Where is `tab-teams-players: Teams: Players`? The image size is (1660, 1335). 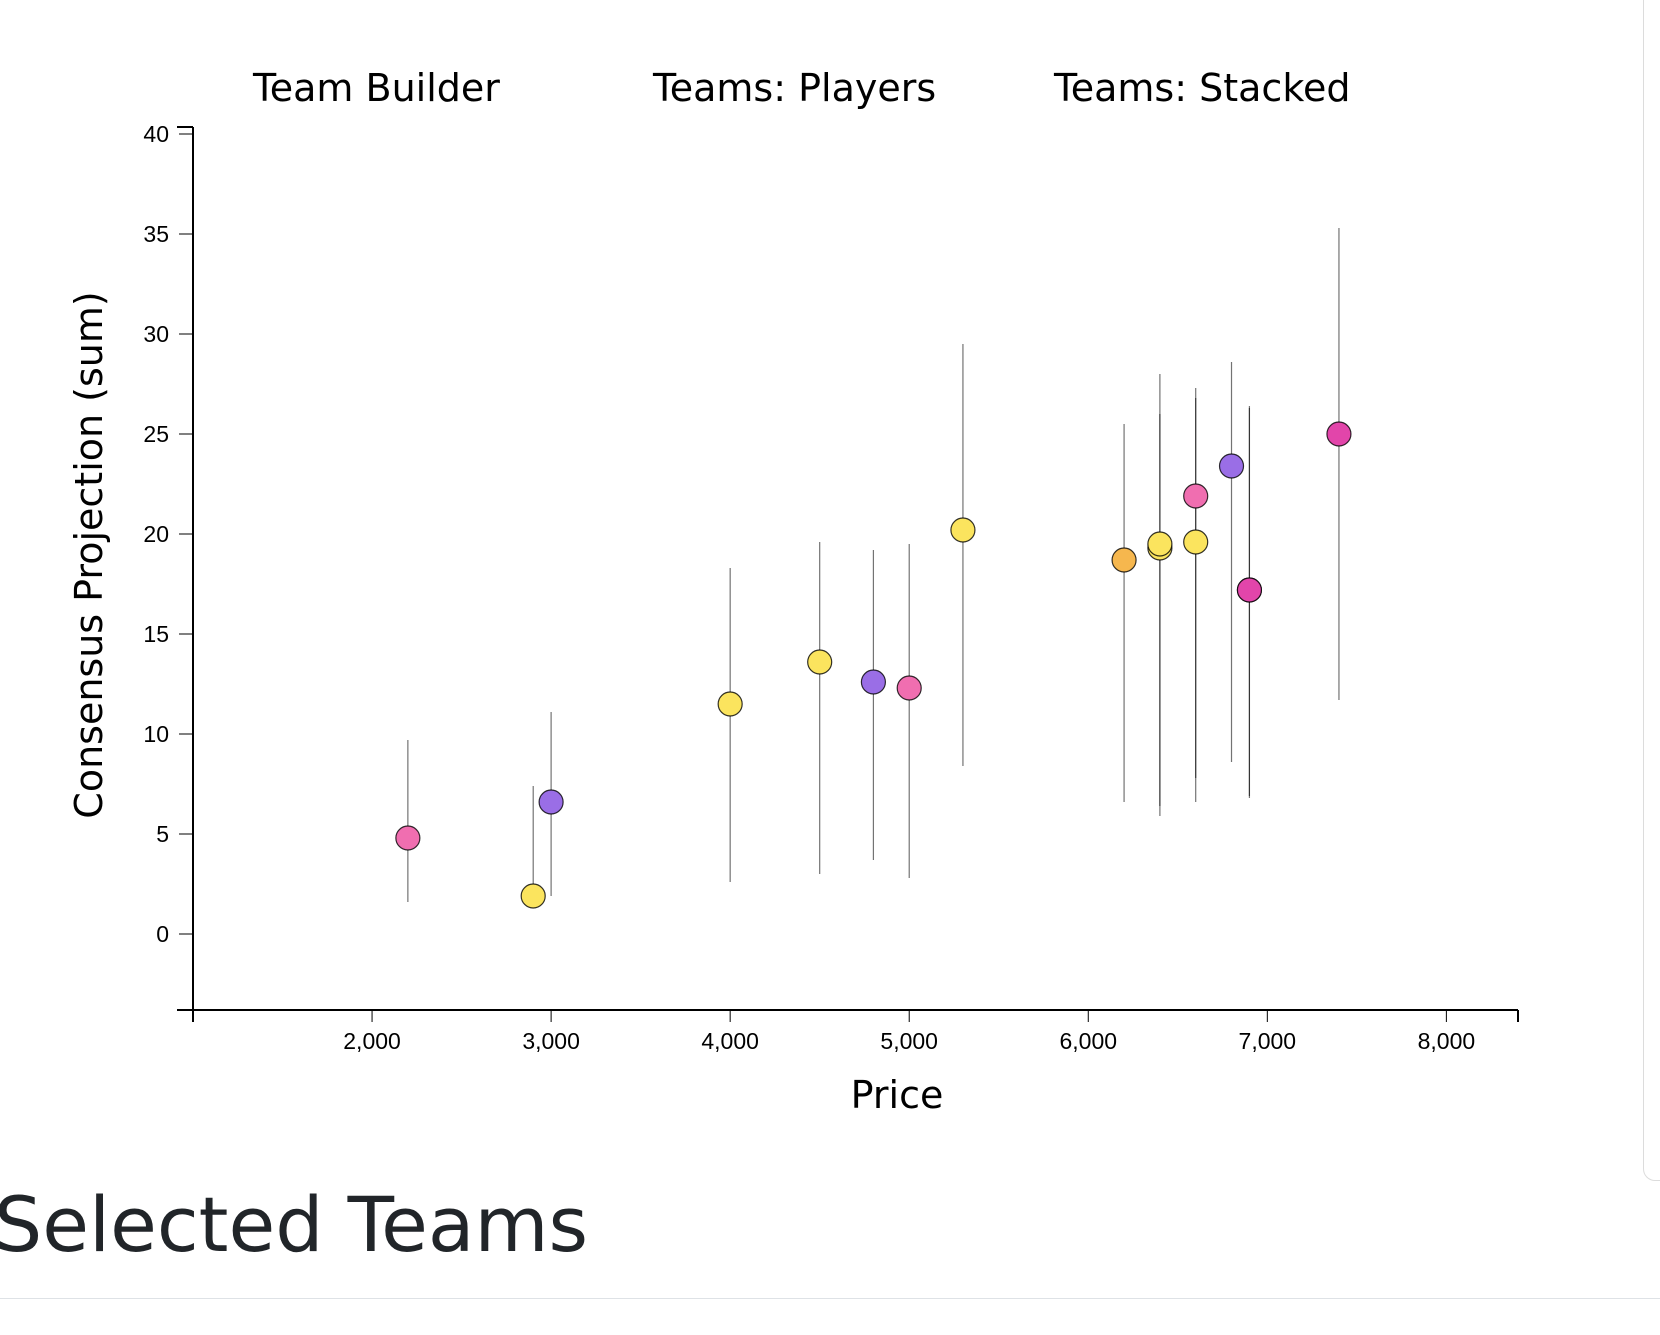 tab-teams-players: Teams: Players is located at coordinates (795, 88).